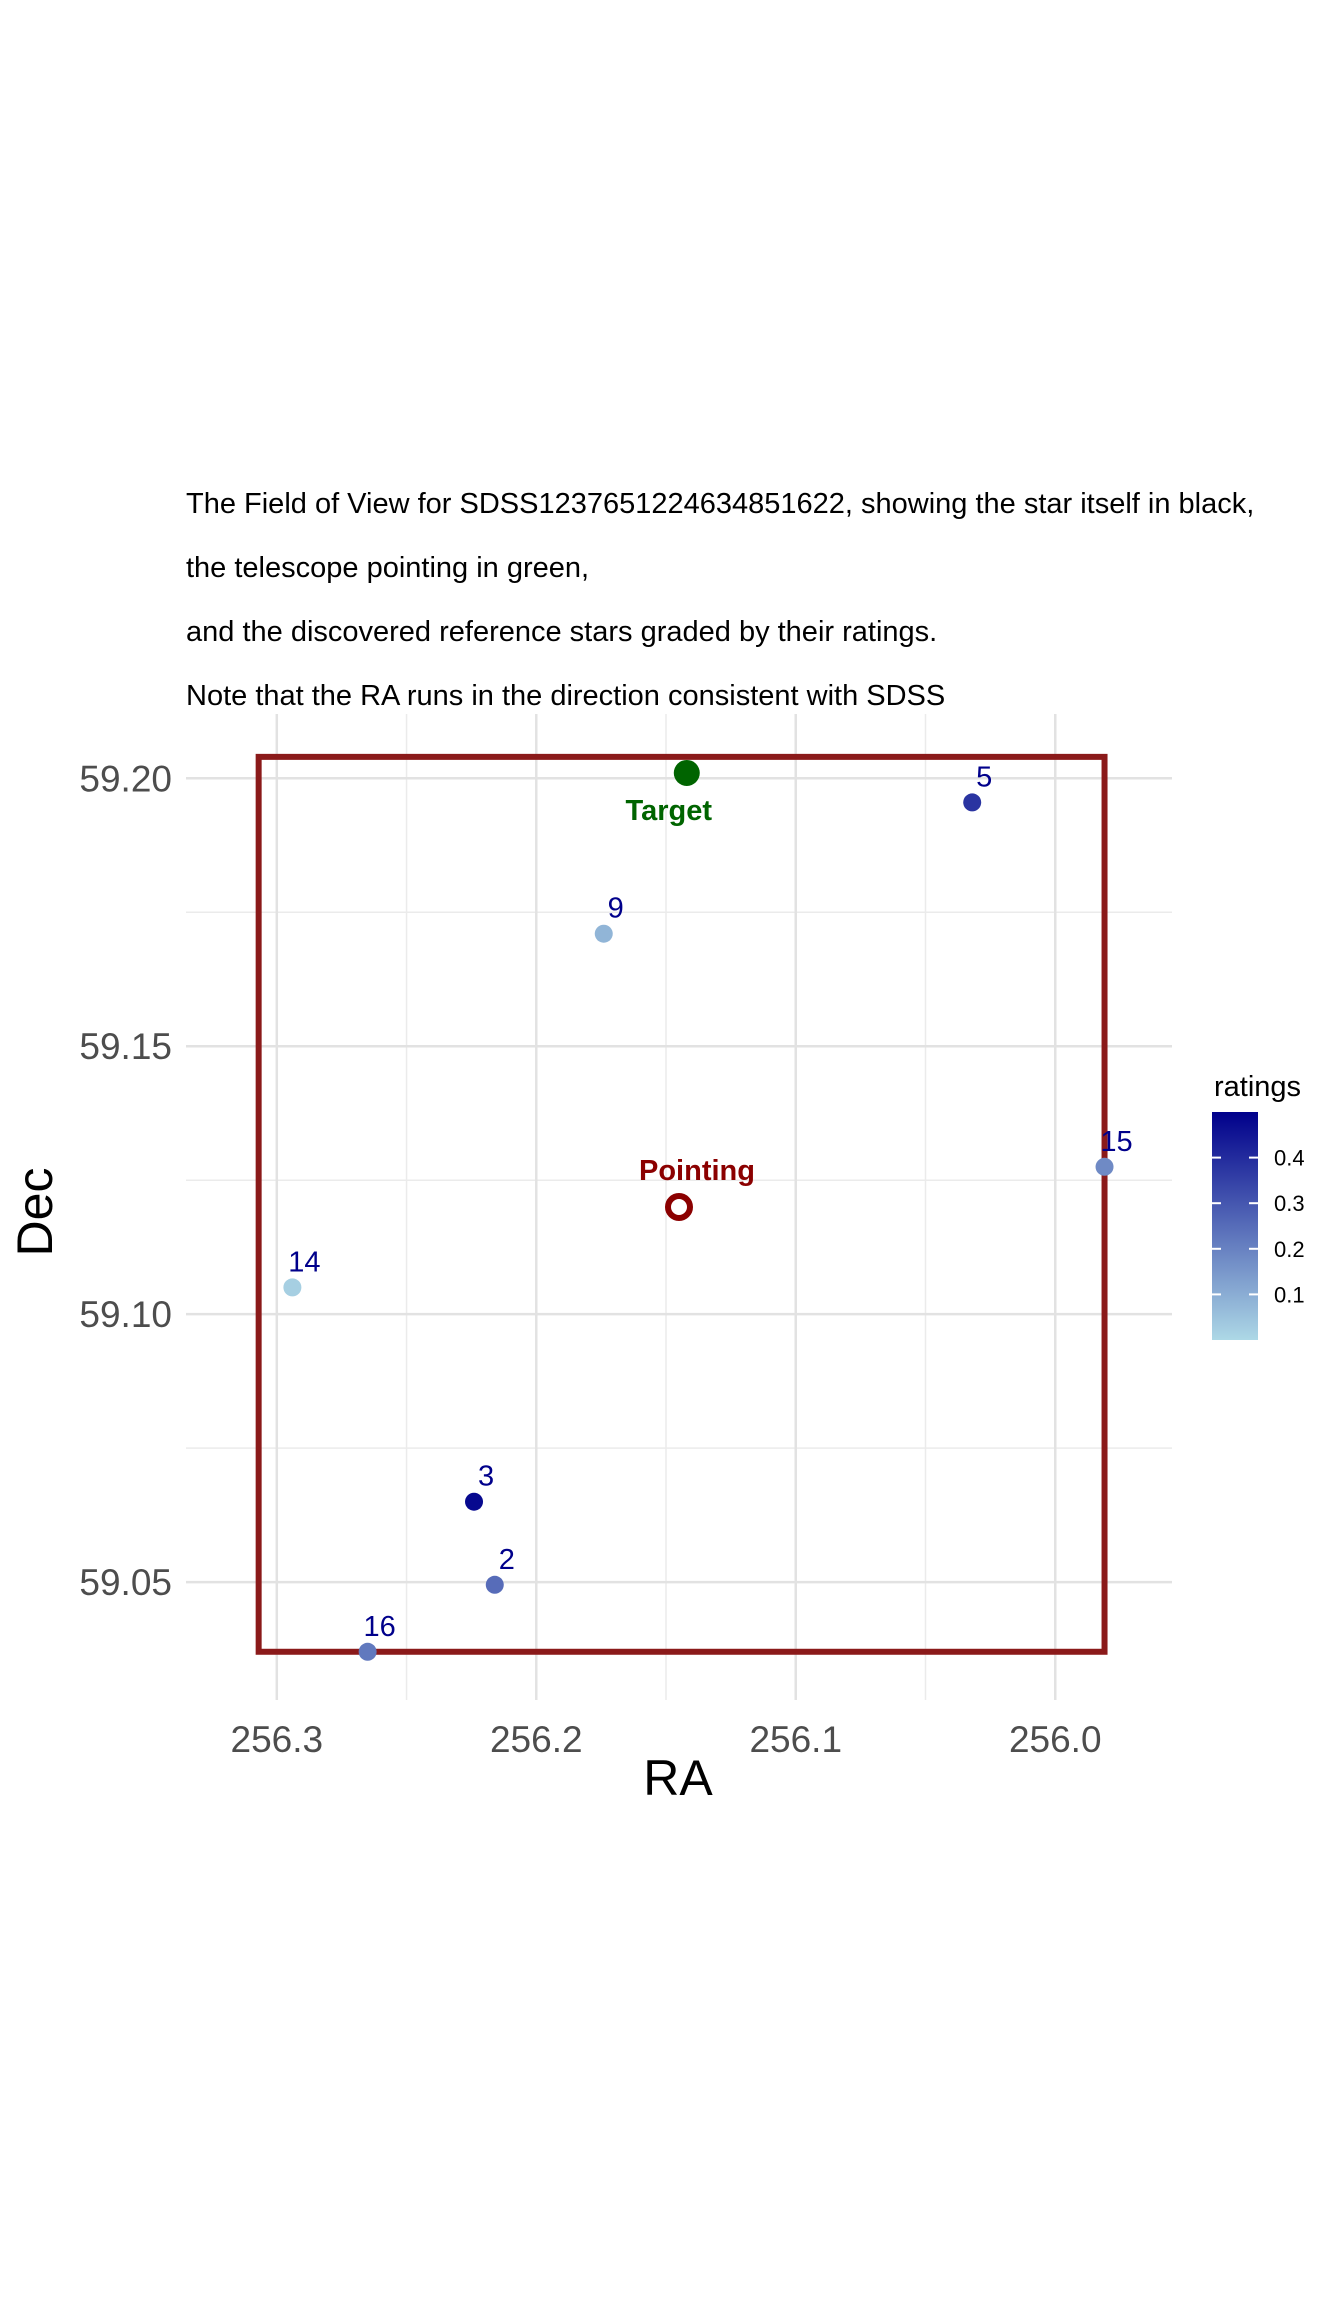 This screenshot has width=1344, height=2304. Describe the element at coordinates (125, 778) in the screenshot. I see `y-tick-label: 59.20` at that location.